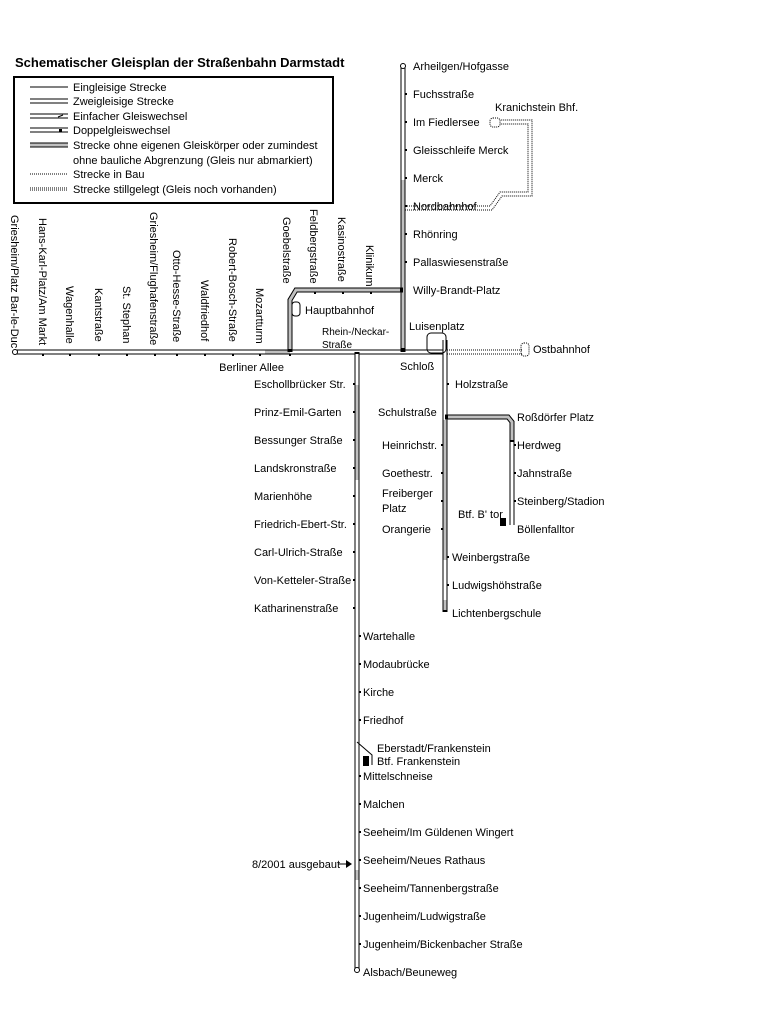 The width and height of the screenshot is (768, 1024). What do you see at coordinates (14, 282) in the screenshot?
I see `station-label: Griesheim/Platz Bar-le-Duc` at bounding box center [14, 282].